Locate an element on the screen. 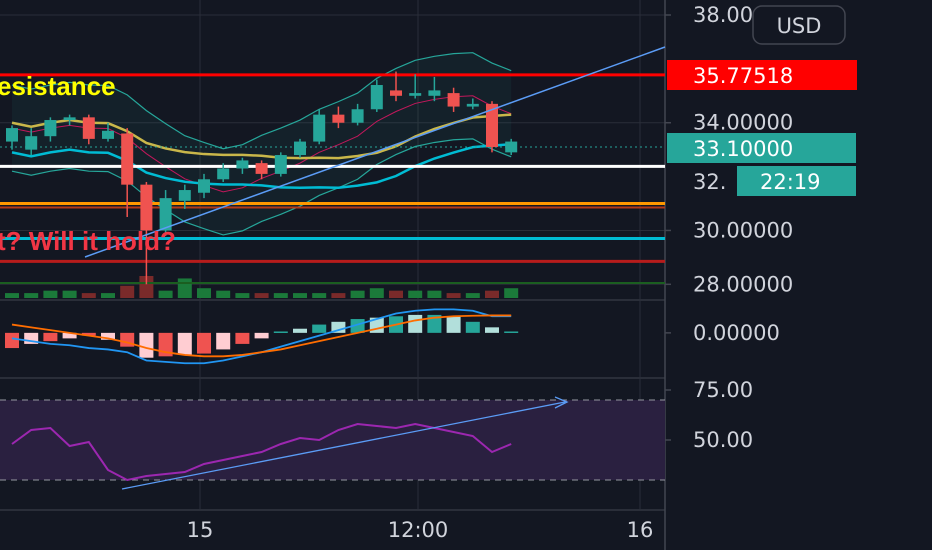  axis-label-6: 50.00 is located at coordinates (723, 440).